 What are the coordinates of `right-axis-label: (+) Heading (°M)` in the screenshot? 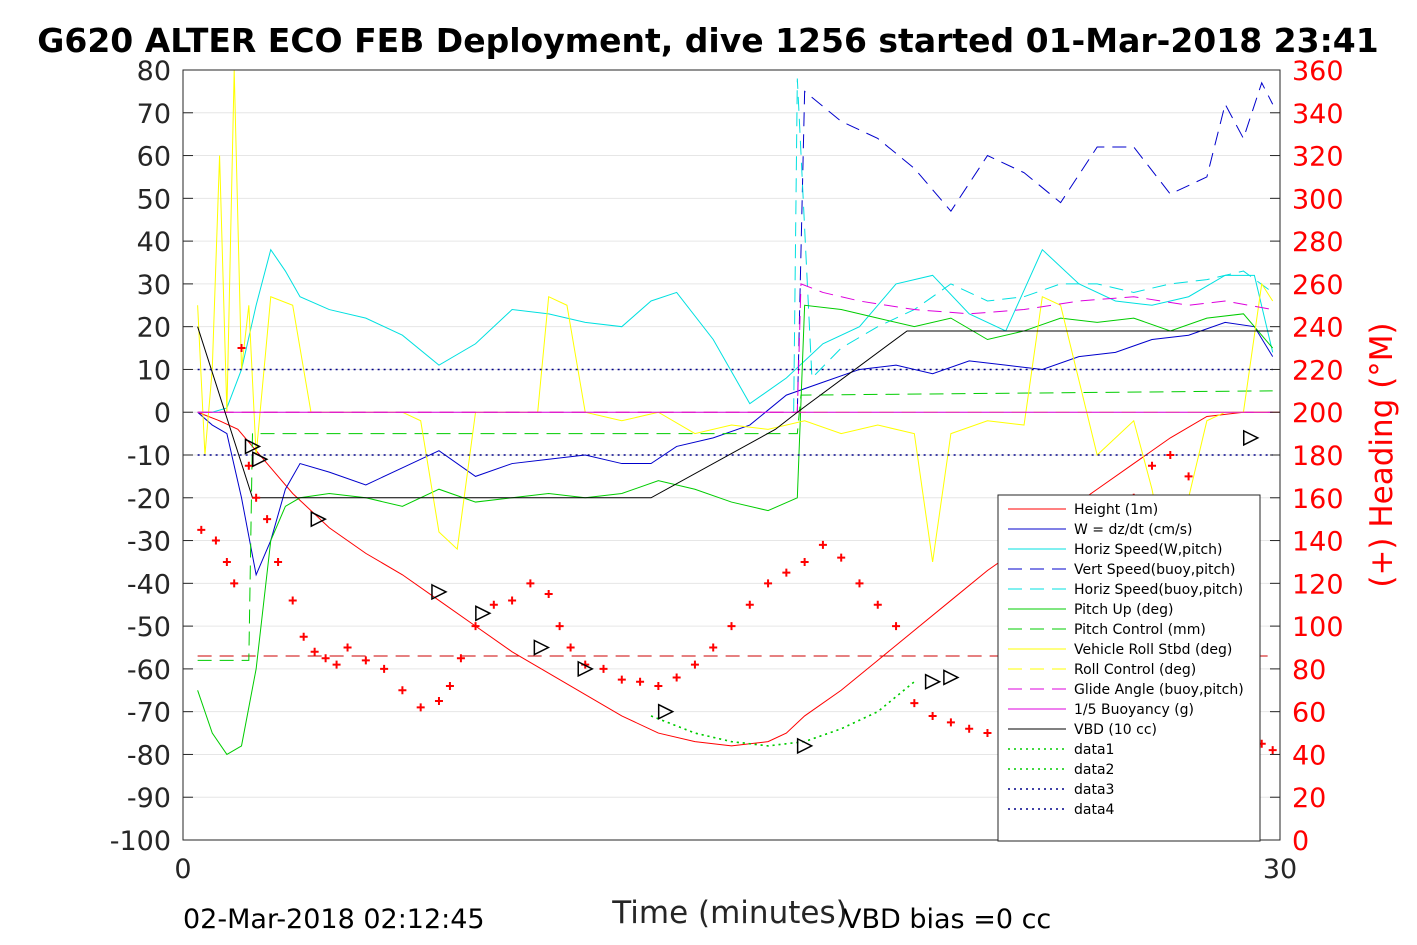 It's located at (1382, 454).